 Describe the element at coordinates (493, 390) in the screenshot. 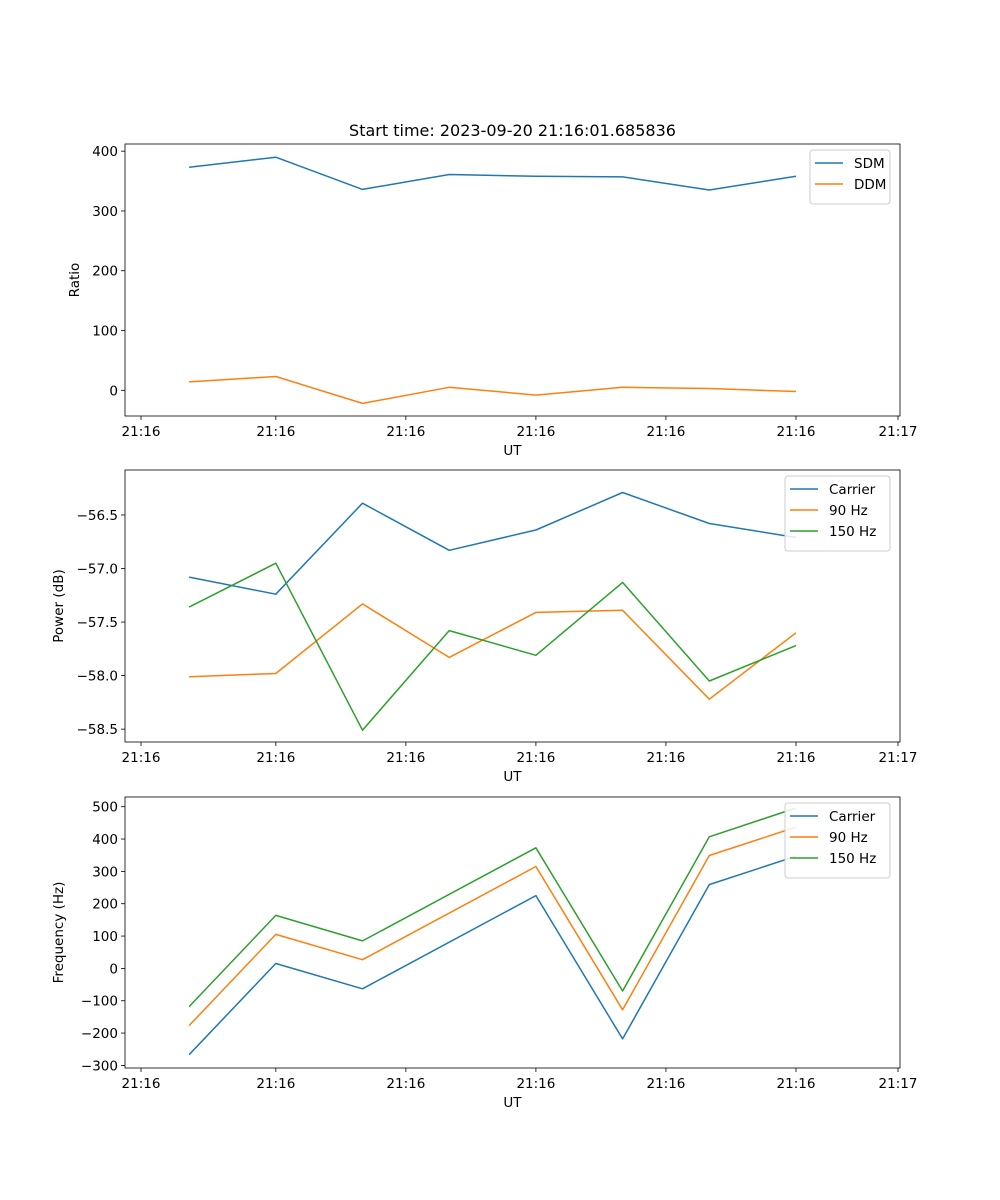

I see `series-line-ddm` at that location.